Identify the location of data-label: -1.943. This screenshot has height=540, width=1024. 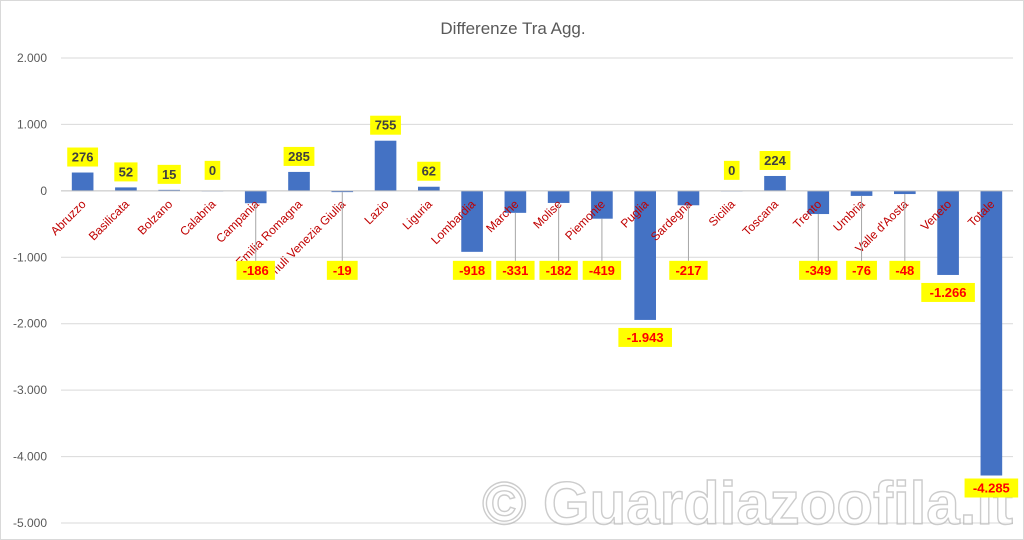
(645, 337).